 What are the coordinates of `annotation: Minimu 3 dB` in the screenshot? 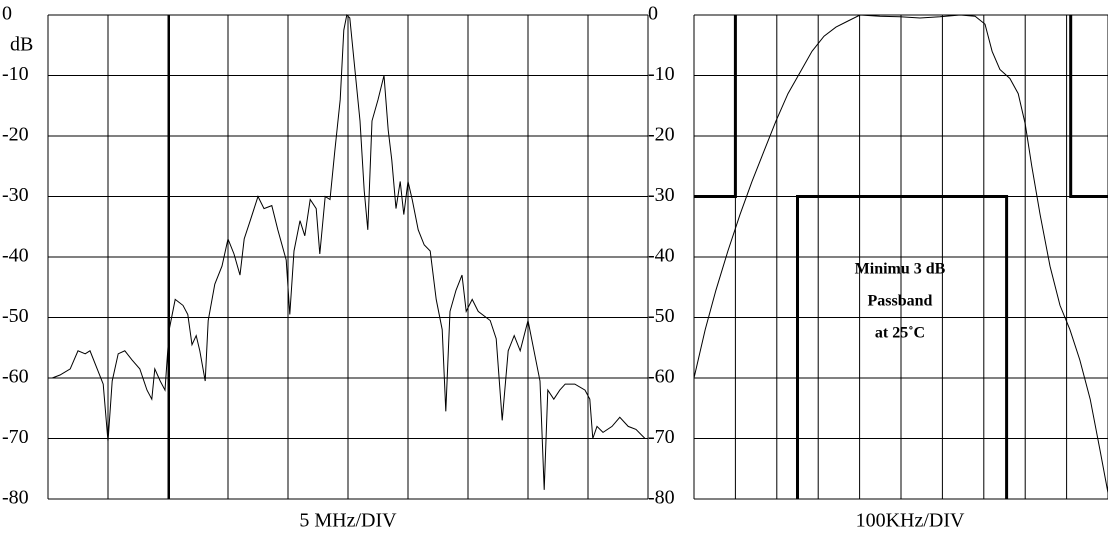 It's located at (900, 269).